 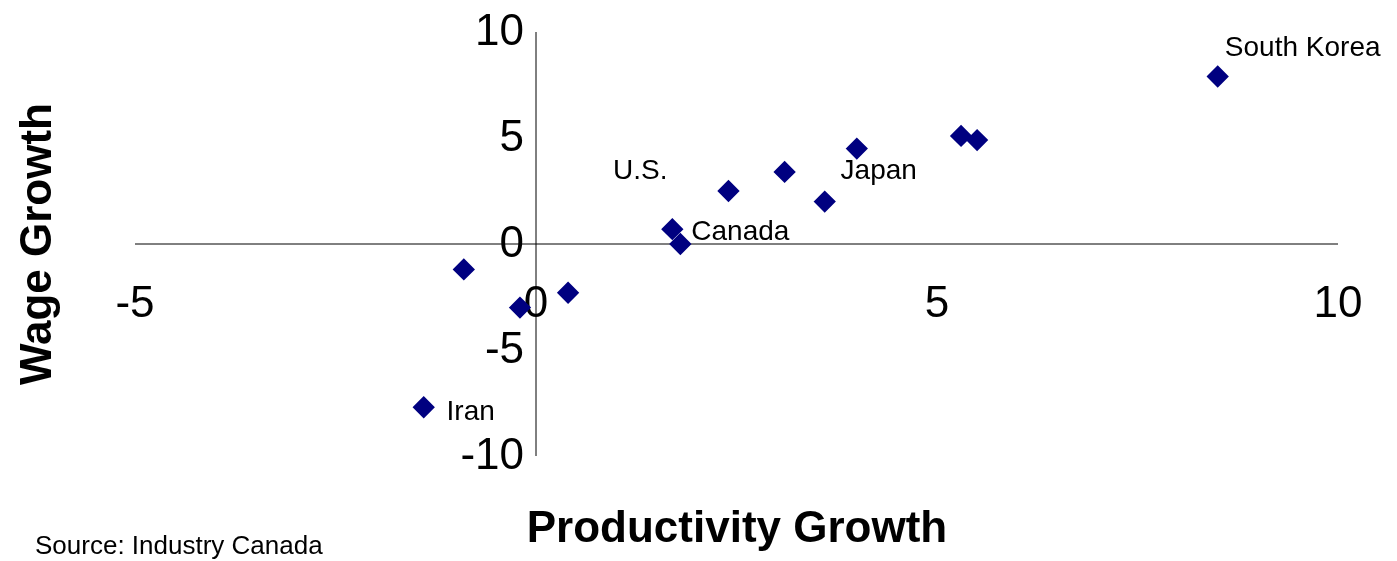 What do you see at coordinates (470, 411) in the screenshot?
I see `annotation: Iran` at bounding box center [470, 411].